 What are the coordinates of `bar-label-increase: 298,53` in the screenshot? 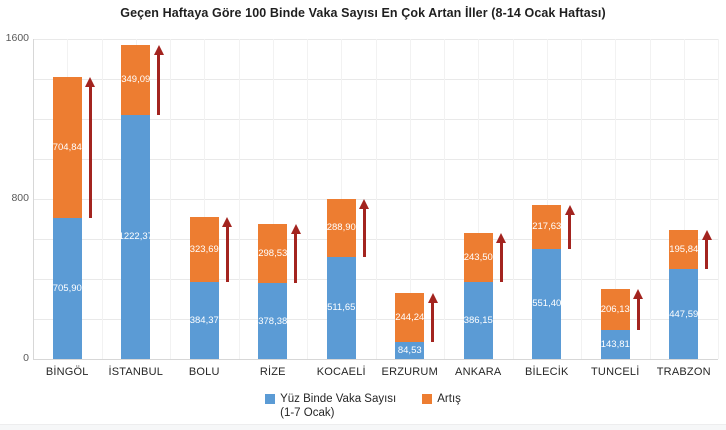 It's located at (273, 253).